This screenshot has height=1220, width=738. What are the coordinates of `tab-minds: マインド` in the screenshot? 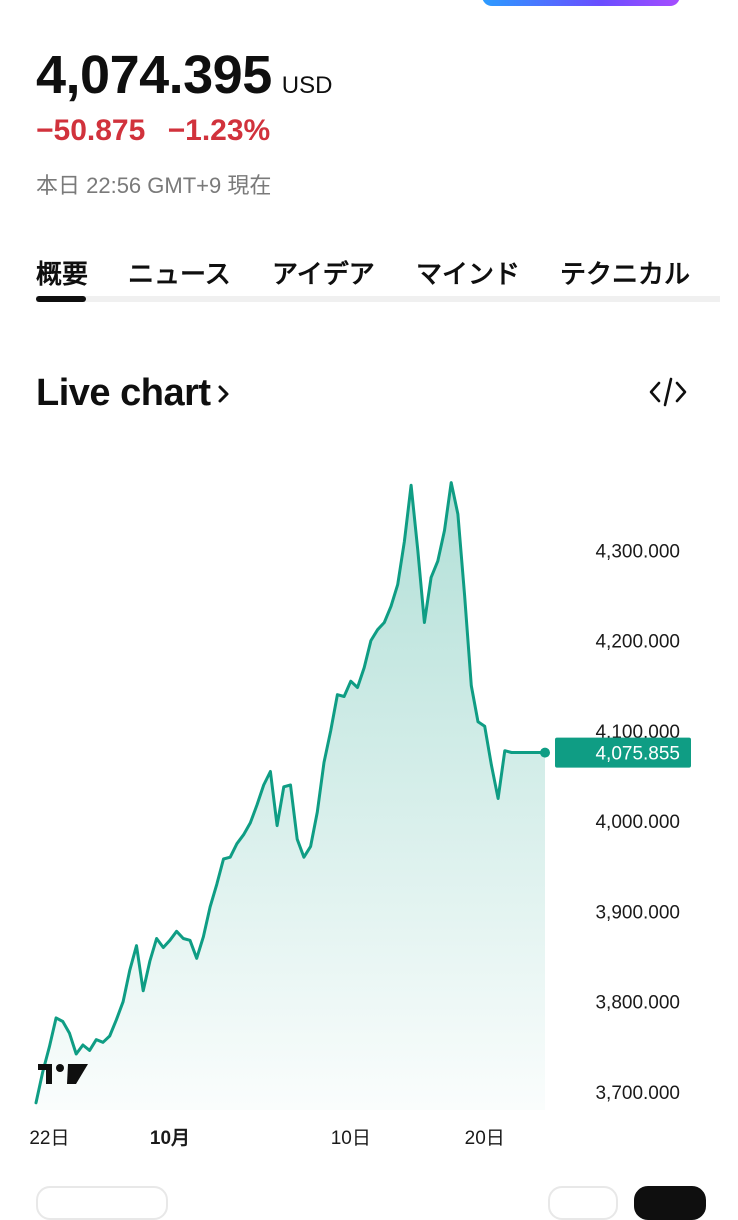 It's located at (468, 274).